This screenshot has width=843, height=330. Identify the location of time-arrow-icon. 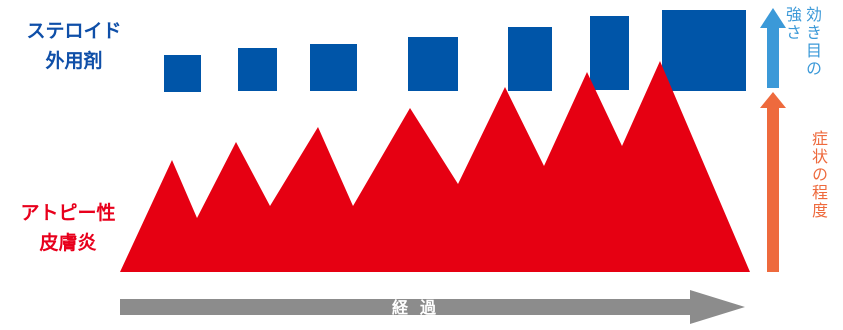
(432, 307).